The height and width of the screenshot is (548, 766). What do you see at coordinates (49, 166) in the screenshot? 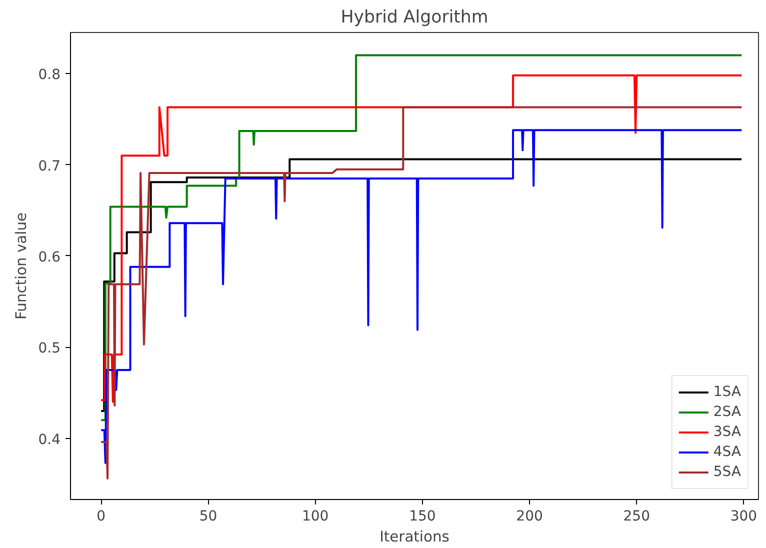
I see `y-tick-label: 0.7` at bounding box center [49, 166].